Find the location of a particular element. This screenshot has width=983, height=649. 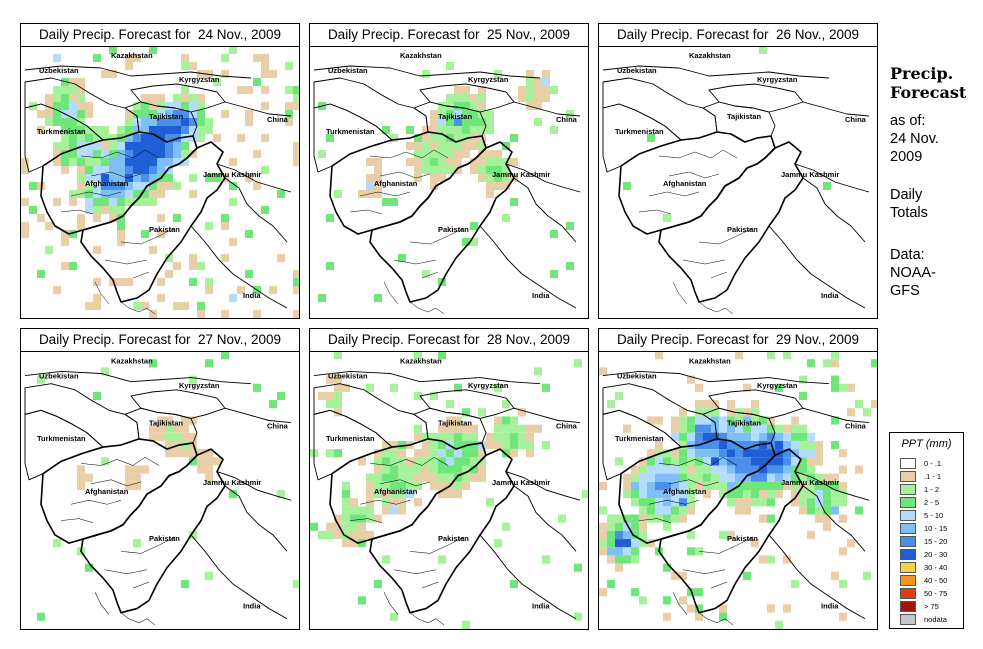

sidebar-title-line: Forecast is located at coordinates (928, 92).